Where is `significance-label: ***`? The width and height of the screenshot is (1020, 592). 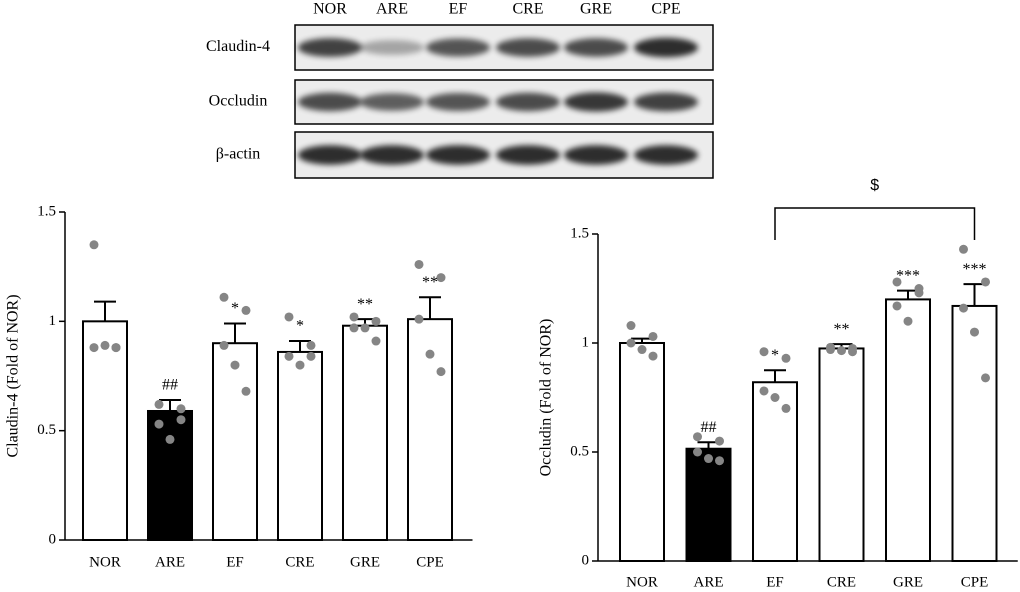
significance-label: *** is located at coordinates (975, 269).